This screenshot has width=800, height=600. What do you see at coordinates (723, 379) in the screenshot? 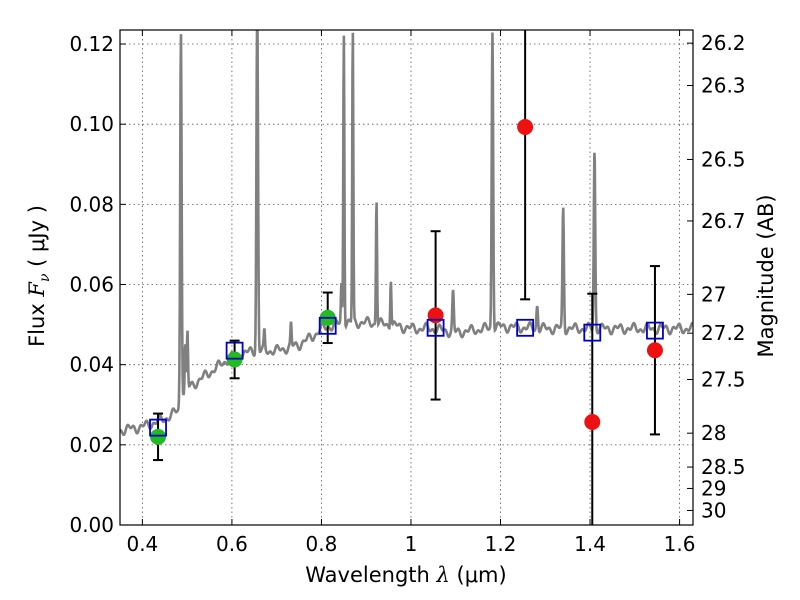
I see `y2-tick-label: 27.5` at bounding box center [723, 379].